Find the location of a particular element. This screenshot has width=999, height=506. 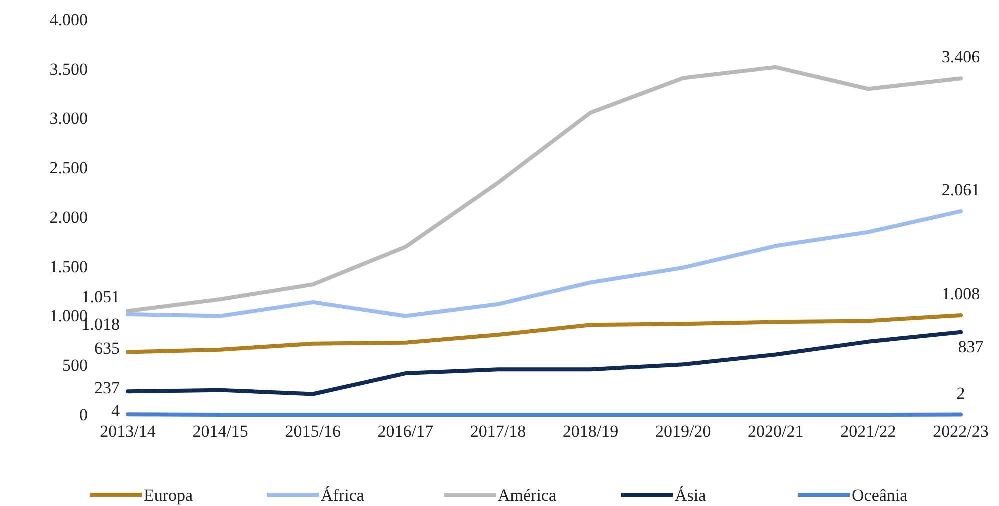

x-tick-label: 2019/20 is located at coordinates (683, 432).